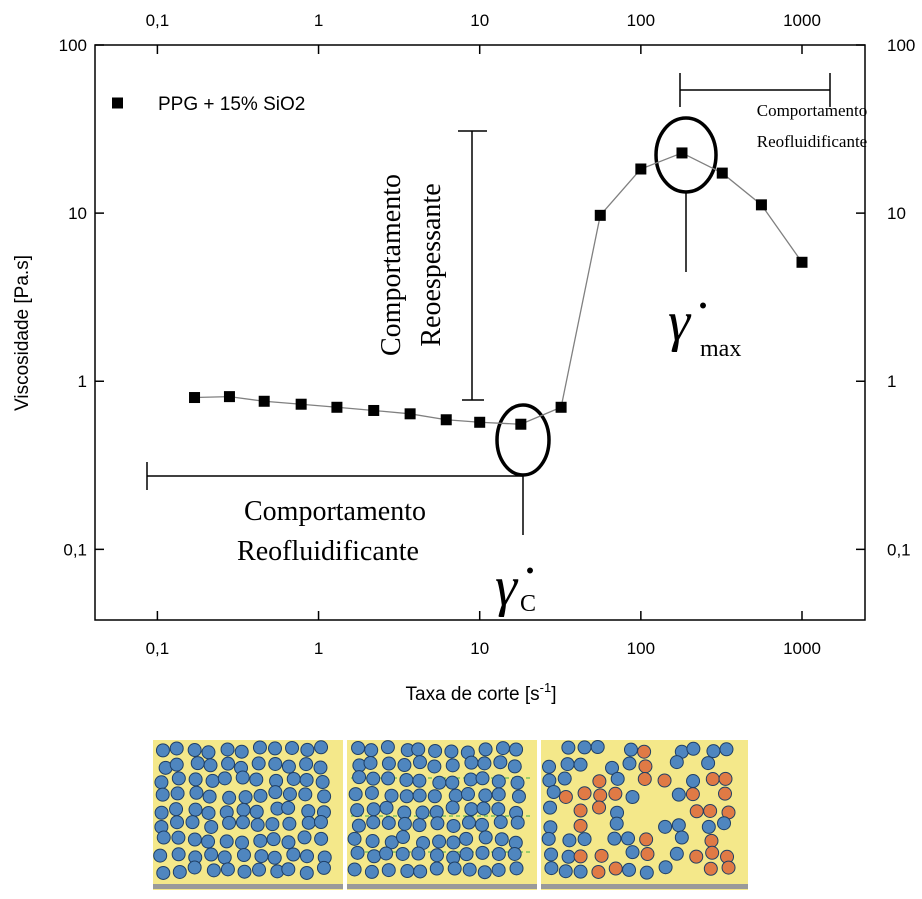 The width and height of the screenshot is (922, 899). Describe the element at coordinates (328, 551) in the screenshot. I see `annotation-text: Reofluidificante` at that location.